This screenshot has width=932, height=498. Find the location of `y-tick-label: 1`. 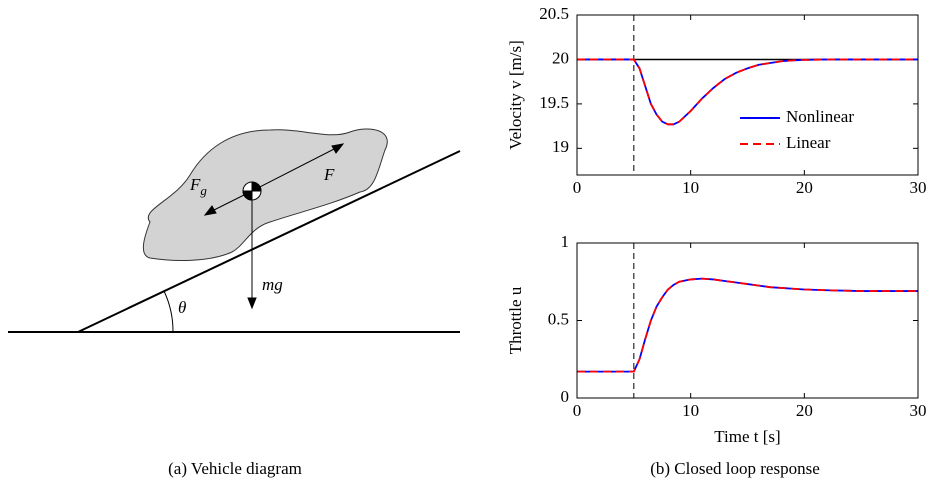

y-tick-label: 1 is located at coordinates (565, 241).